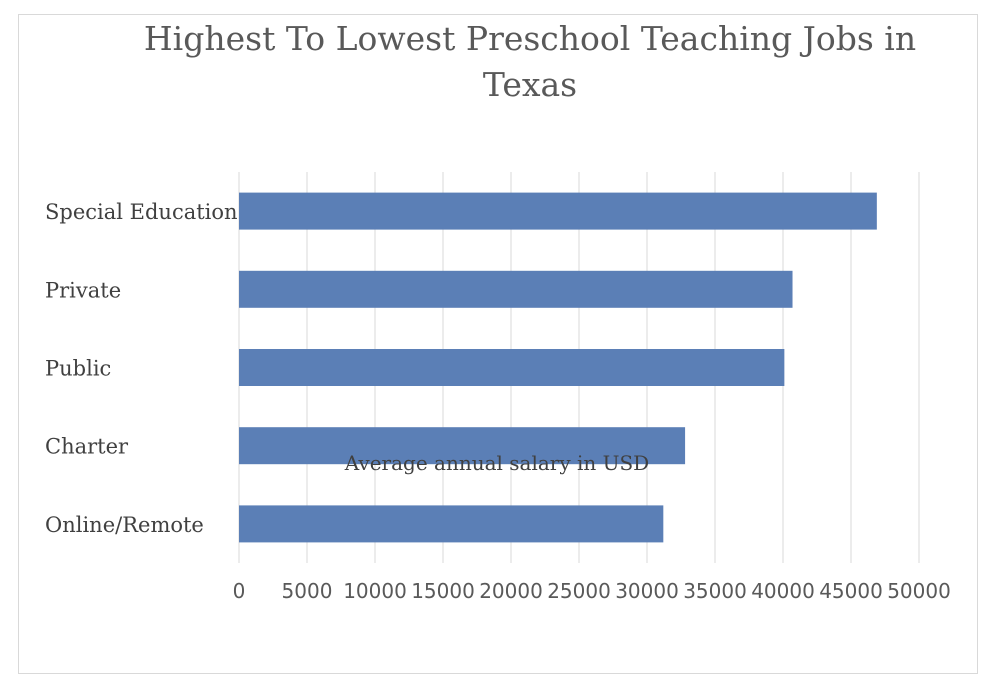  Describe the element at coordinates (78, 369) in the screenshot. I see `category-label: Public` at that location.